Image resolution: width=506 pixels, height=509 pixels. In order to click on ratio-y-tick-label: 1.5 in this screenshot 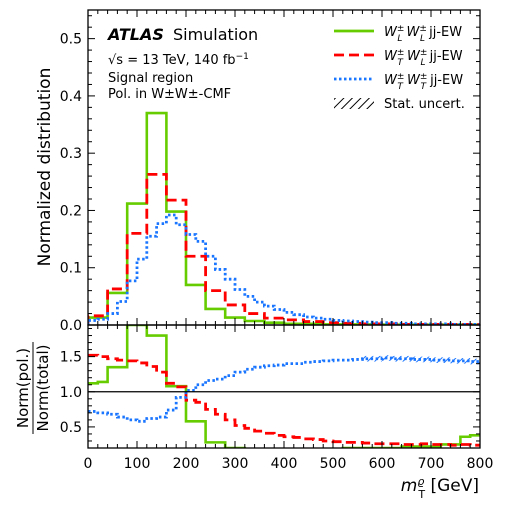, I will do `click(71, 358)`.